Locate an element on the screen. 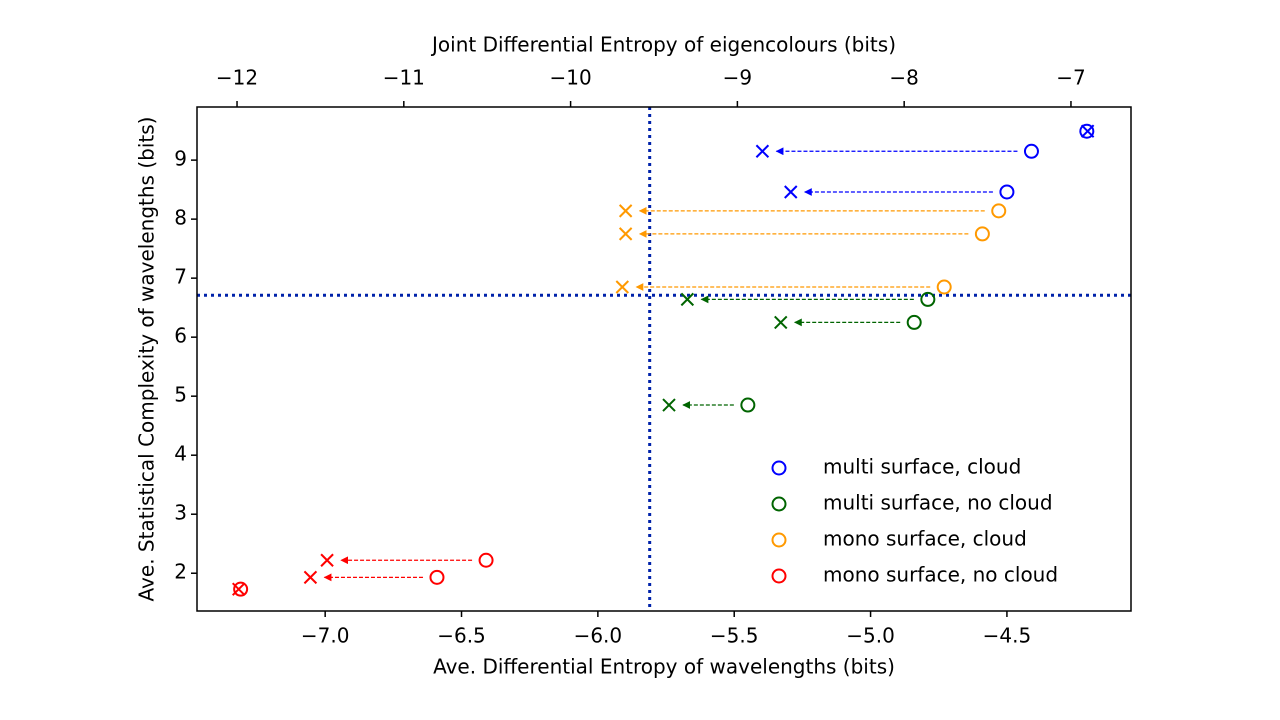 This screenshot has height=720, width=1280. x2-tick-label: −9 is located at coordinates (737, 78).